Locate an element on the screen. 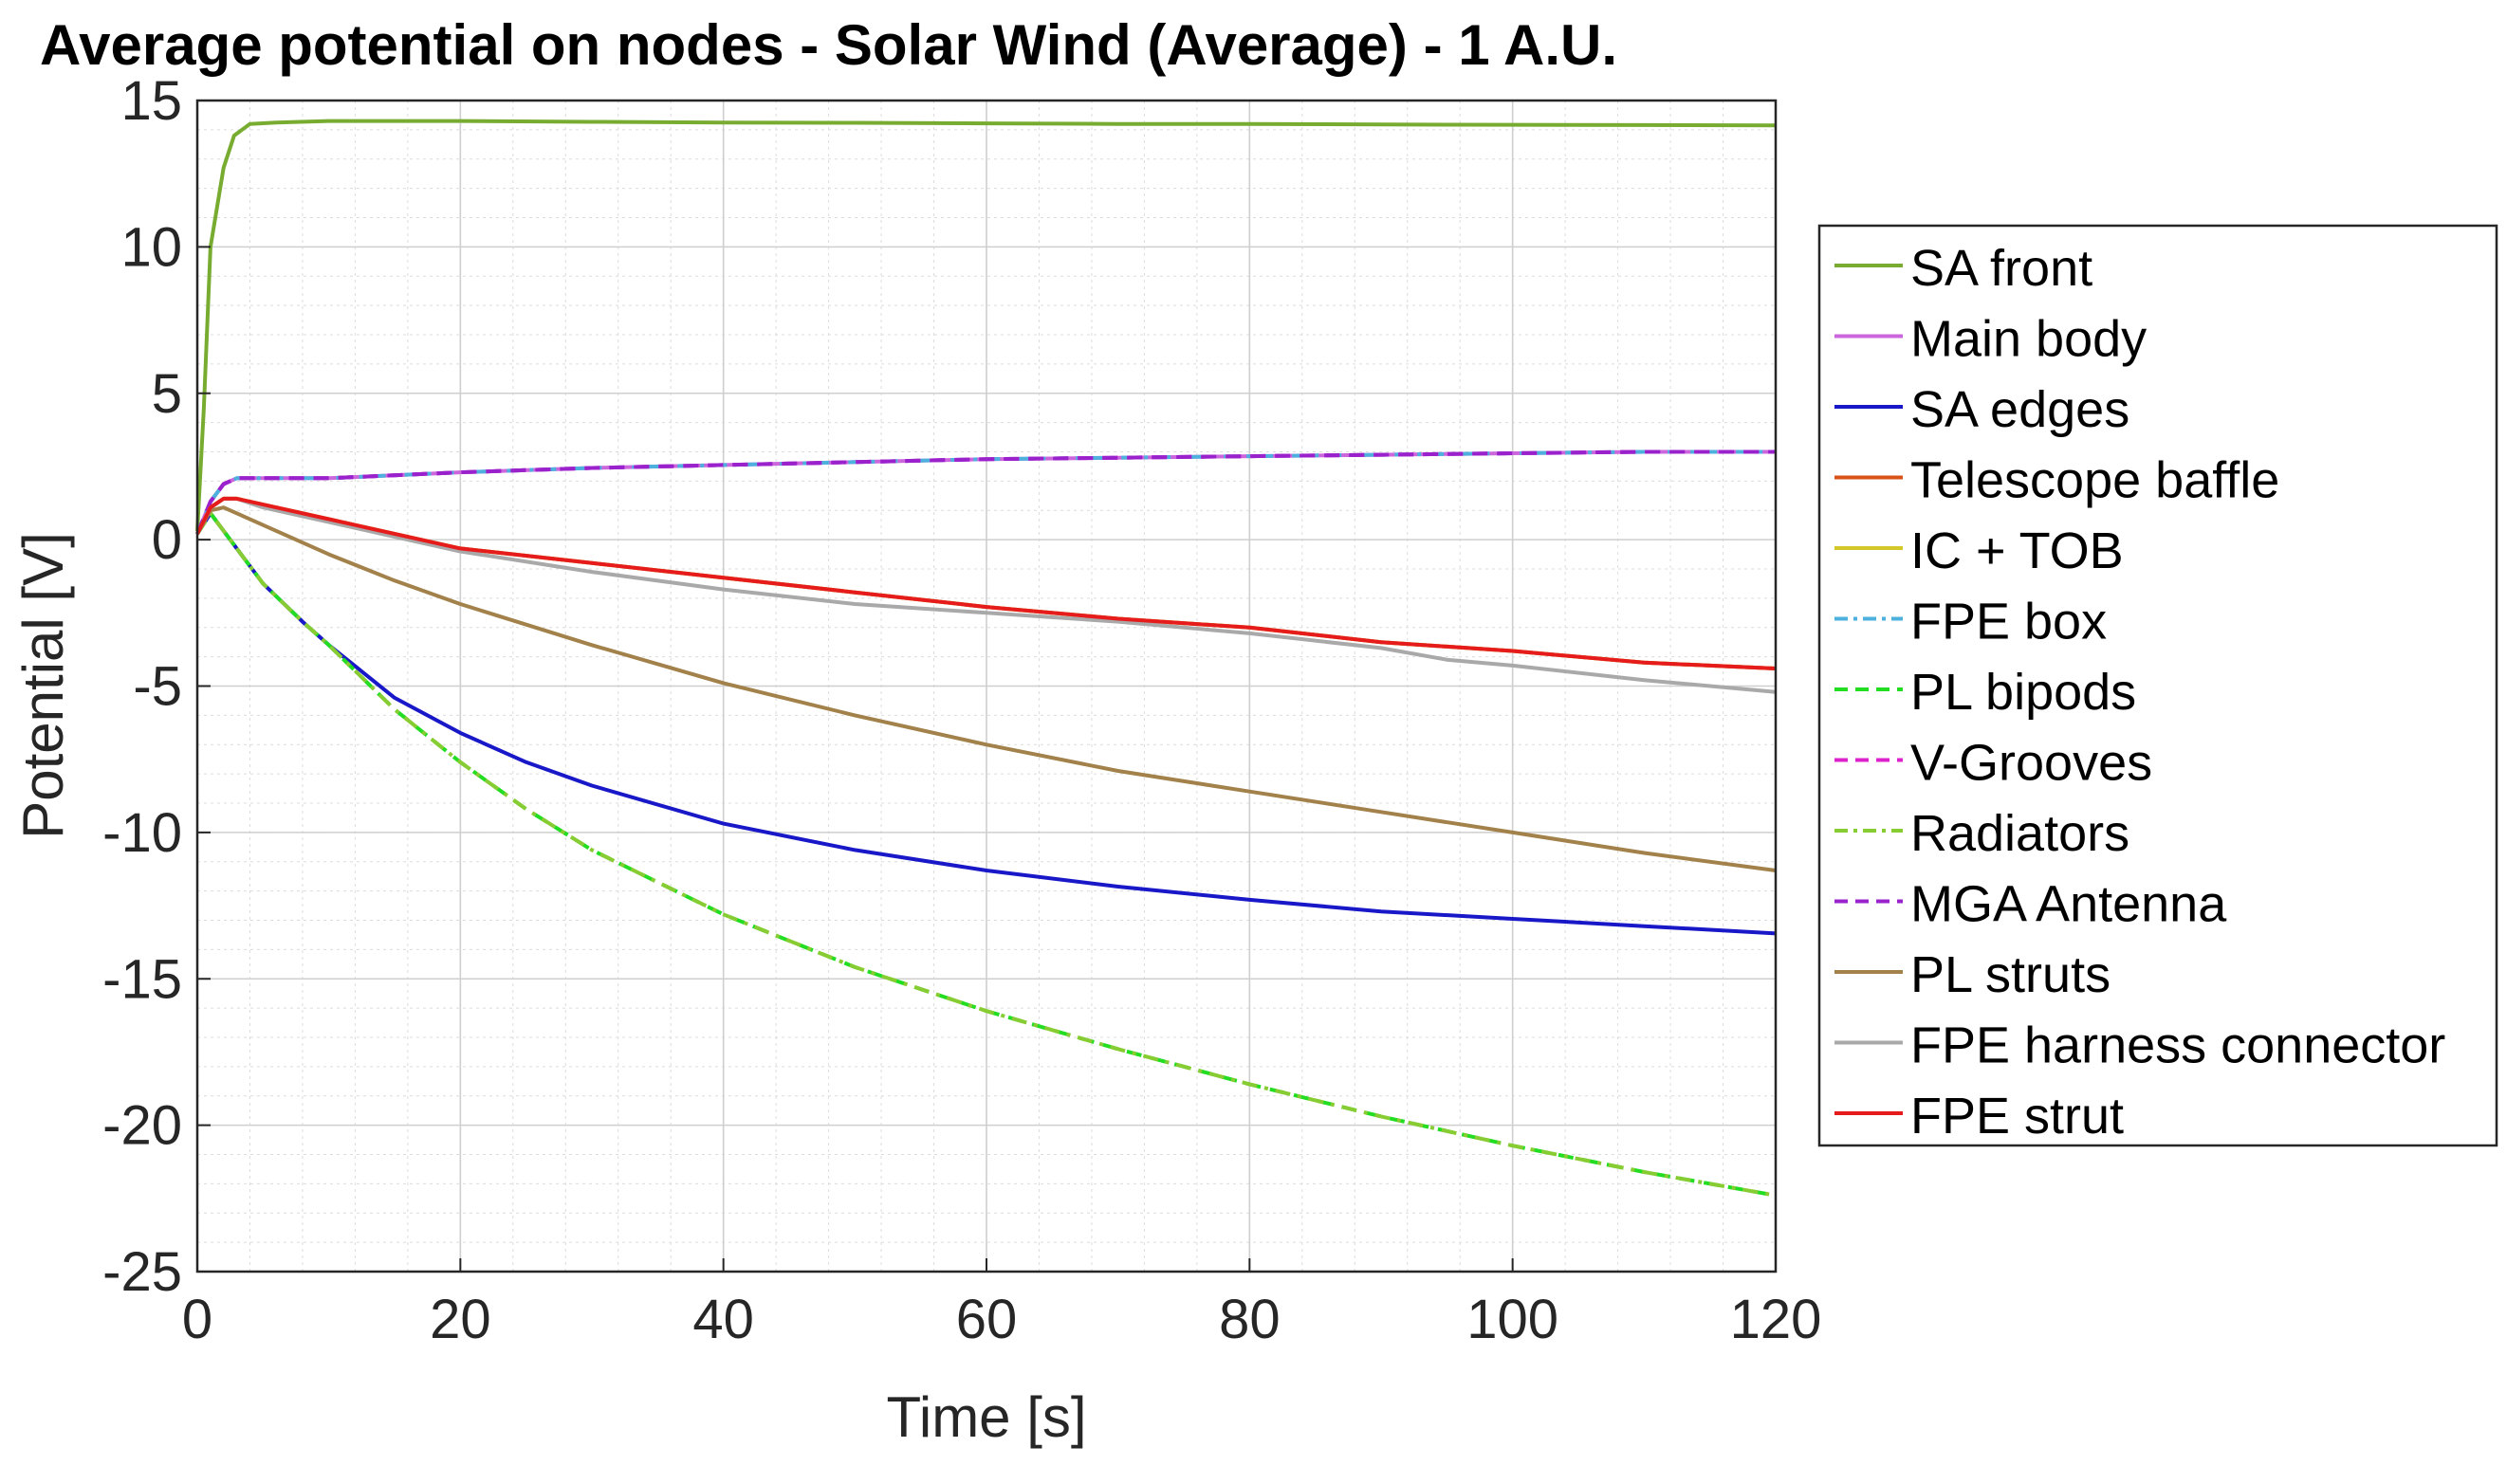 The height and width of the screenshot is (1484, 2507). y-tick-label: 15 is located at coordinates (151, 101).